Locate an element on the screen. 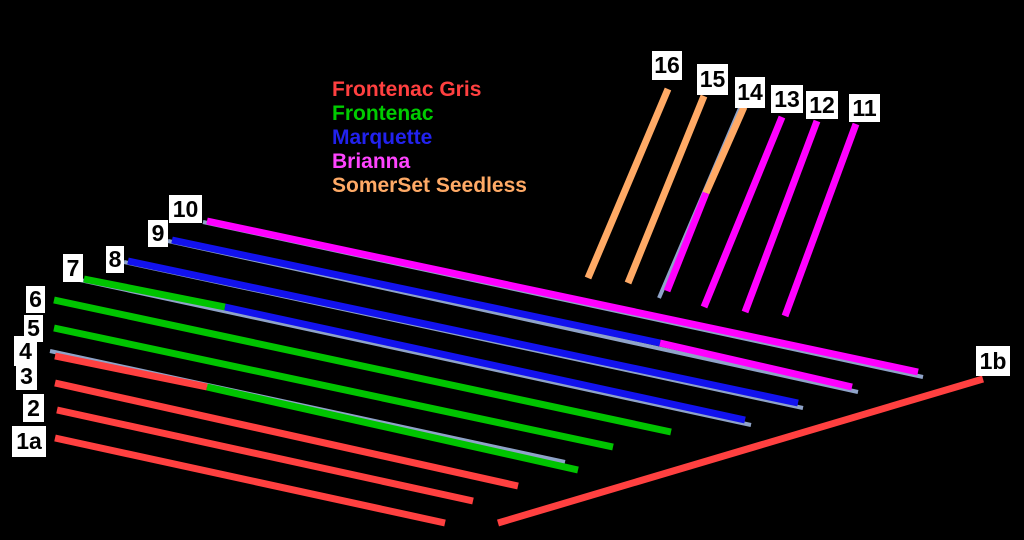  row-label-14: 14 is located at coordinates (750, 92).